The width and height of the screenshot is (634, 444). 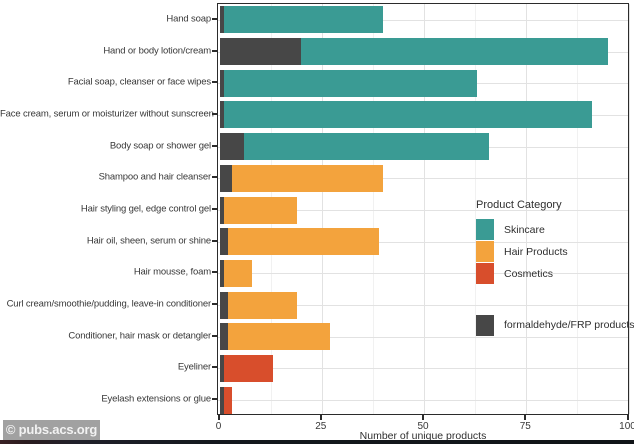 I want to click on x-axis-tick-label: 50, so click(x=423, y=426).